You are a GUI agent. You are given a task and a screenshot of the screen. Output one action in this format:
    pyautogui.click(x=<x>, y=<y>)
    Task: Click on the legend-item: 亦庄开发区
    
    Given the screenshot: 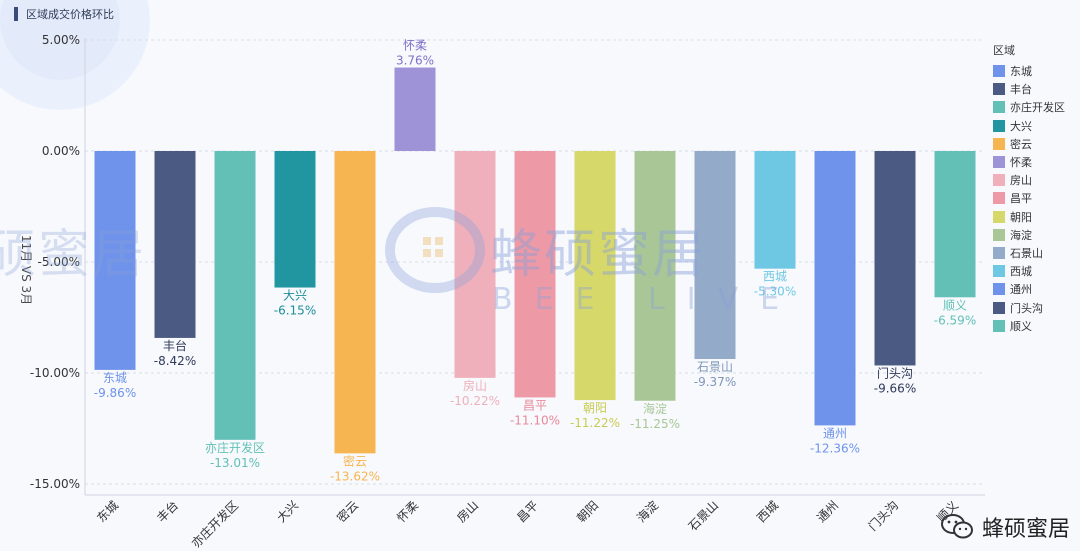 What is the action you would take?
    pyautogui.click(x=1029, y=107)
    